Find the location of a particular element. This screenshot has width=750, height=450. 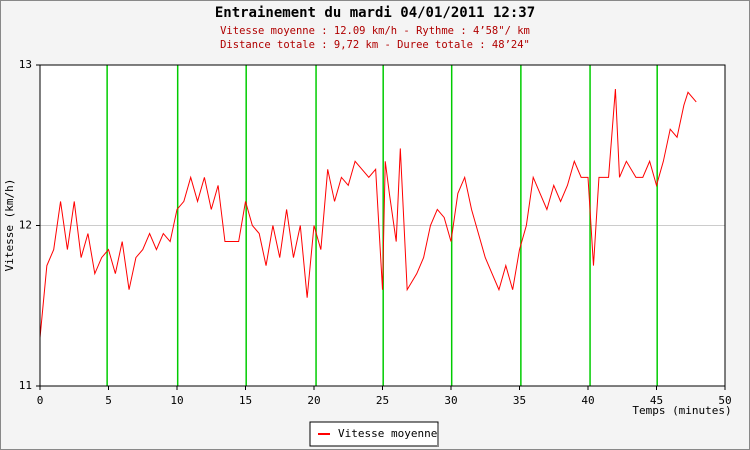

y-tick-label: 12 is located at coordinates (25, 225).